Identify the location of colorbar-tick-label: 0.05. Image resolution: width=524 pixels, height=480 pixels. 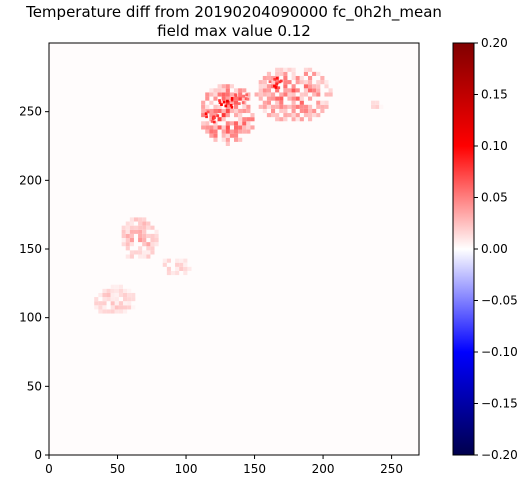
(494, 198).